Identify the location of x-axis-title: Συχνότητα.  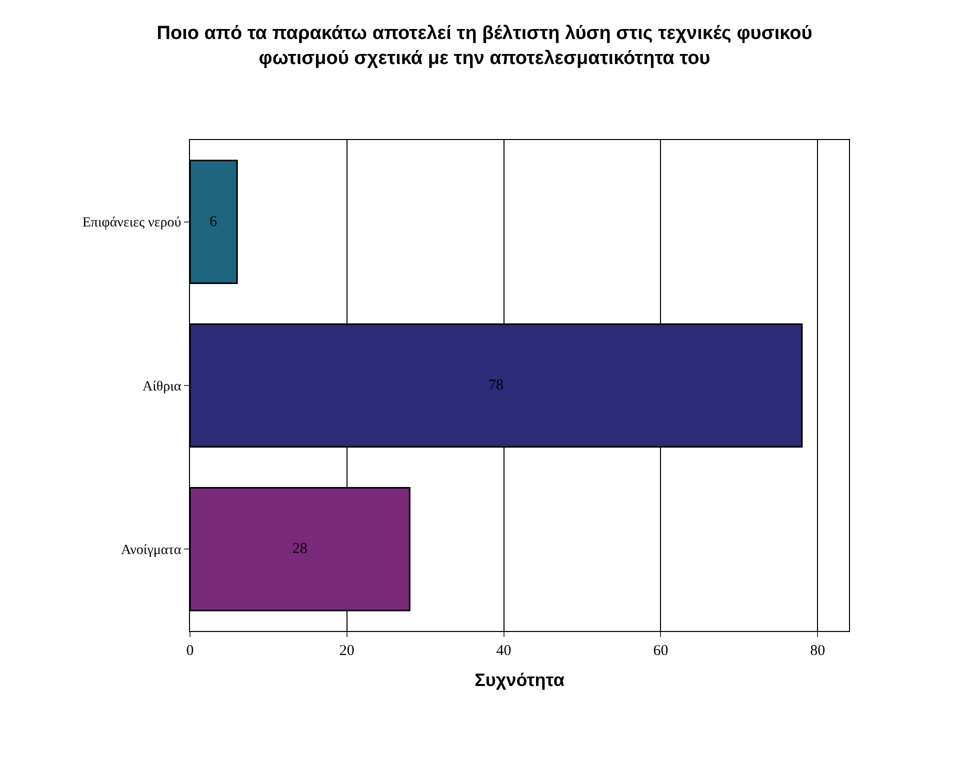
(519, 680).